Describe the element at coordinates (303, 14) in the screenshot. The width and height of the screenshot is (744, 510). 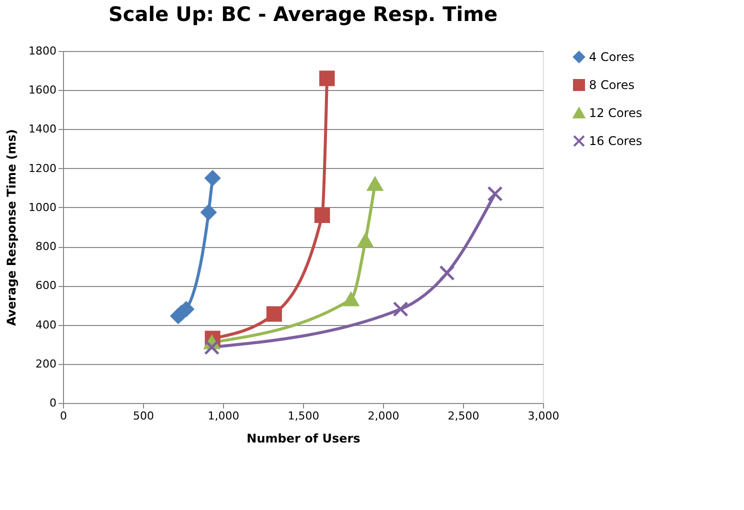
I see `chart-title: Scale Up: BC - Average Resp. Time` at that location.